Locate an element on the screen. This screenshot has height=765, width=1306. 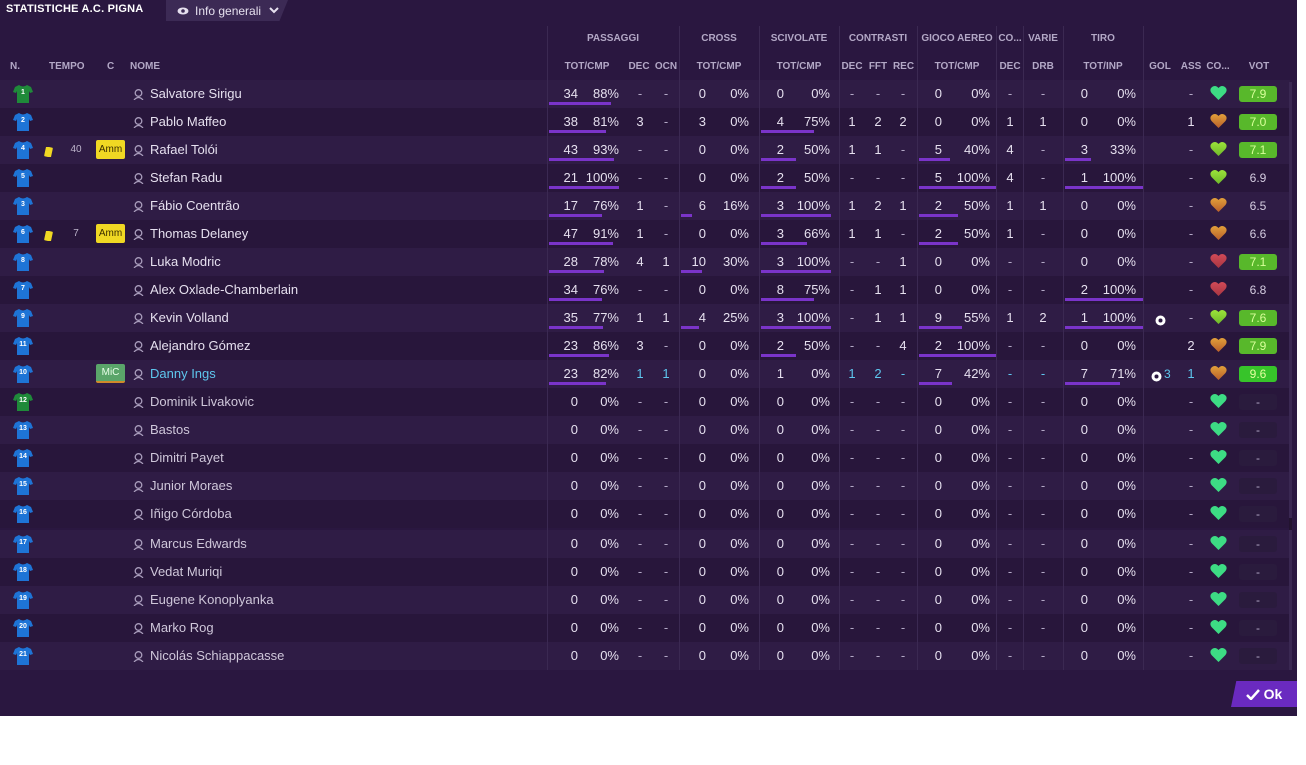
table-row: 16 Iñigo Córdoba 0 0% - - 0 0% 0 0% - - - 0 0% - - 0 0% - - is located at coordinates (645, 514).